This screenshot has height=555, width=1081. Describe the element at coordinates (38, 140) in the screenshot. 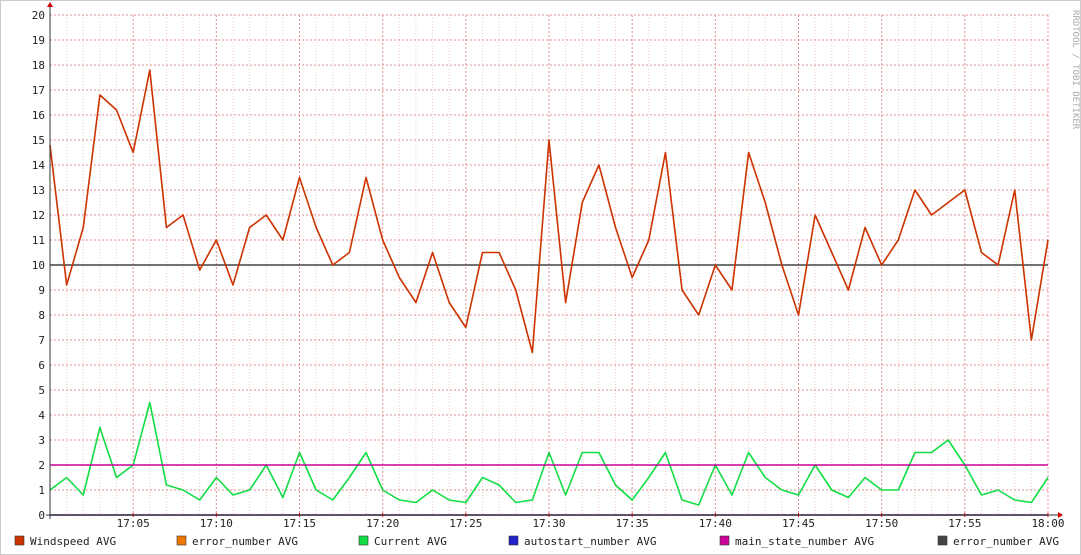

I see `y-tick-label: 15` at that location.